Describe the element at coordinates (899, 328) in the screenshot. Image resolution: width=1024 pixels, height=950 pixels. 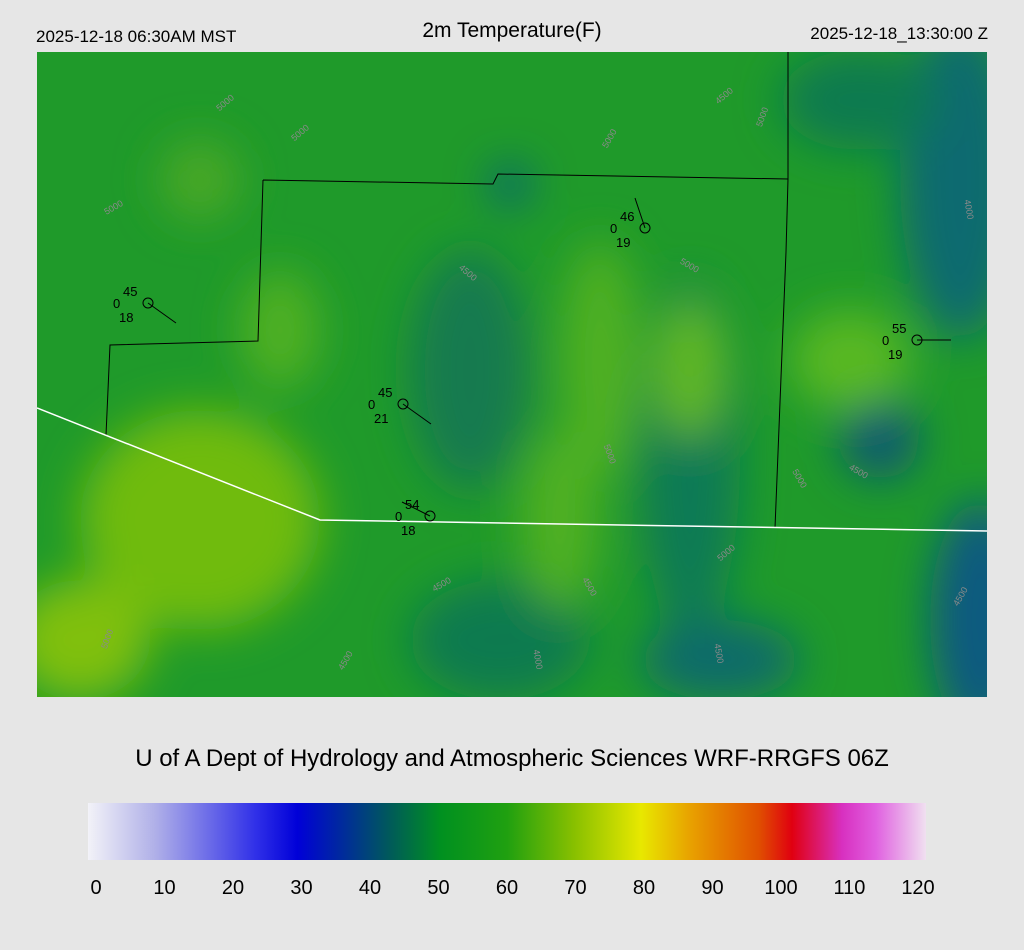
I see `station-temperature: 55` at that location.